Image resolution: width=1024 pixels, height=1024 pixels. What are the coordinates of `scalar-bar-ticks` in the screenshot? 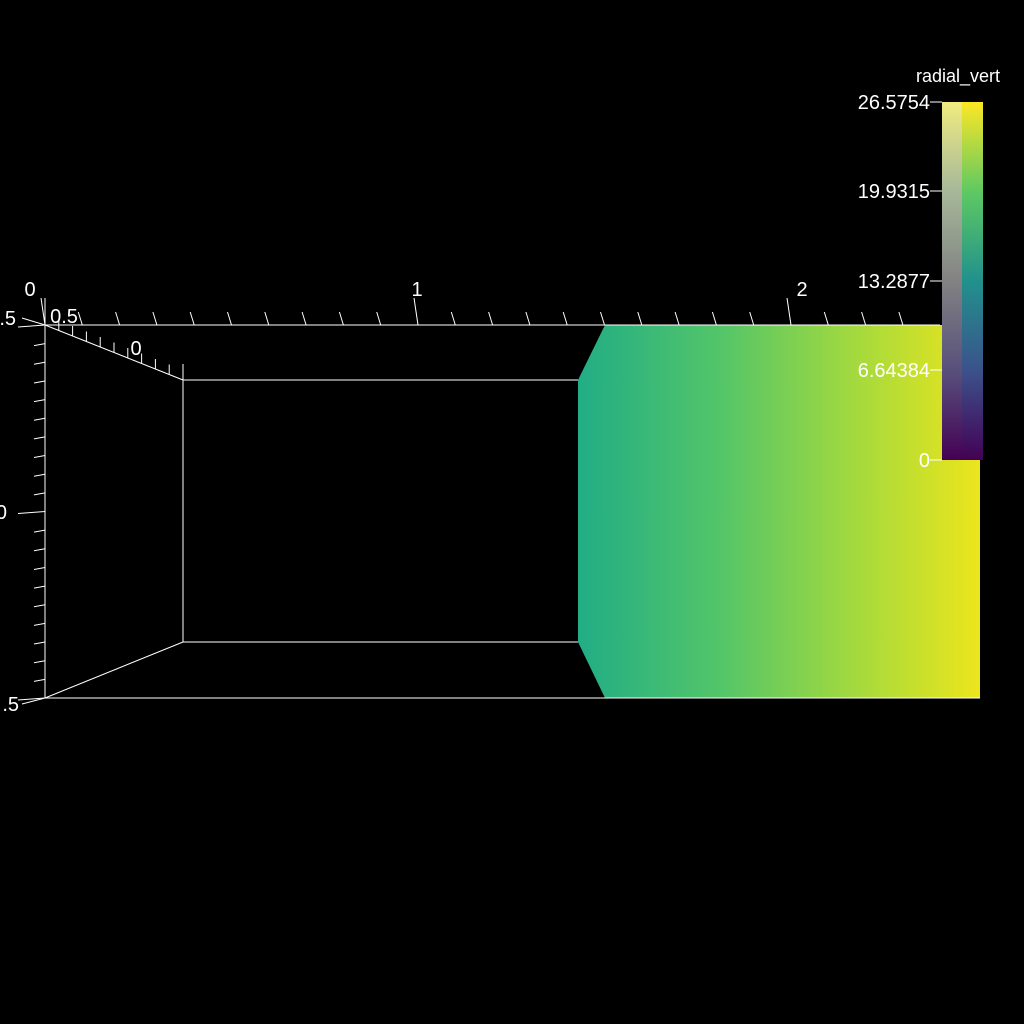 It's located at (936, 281).